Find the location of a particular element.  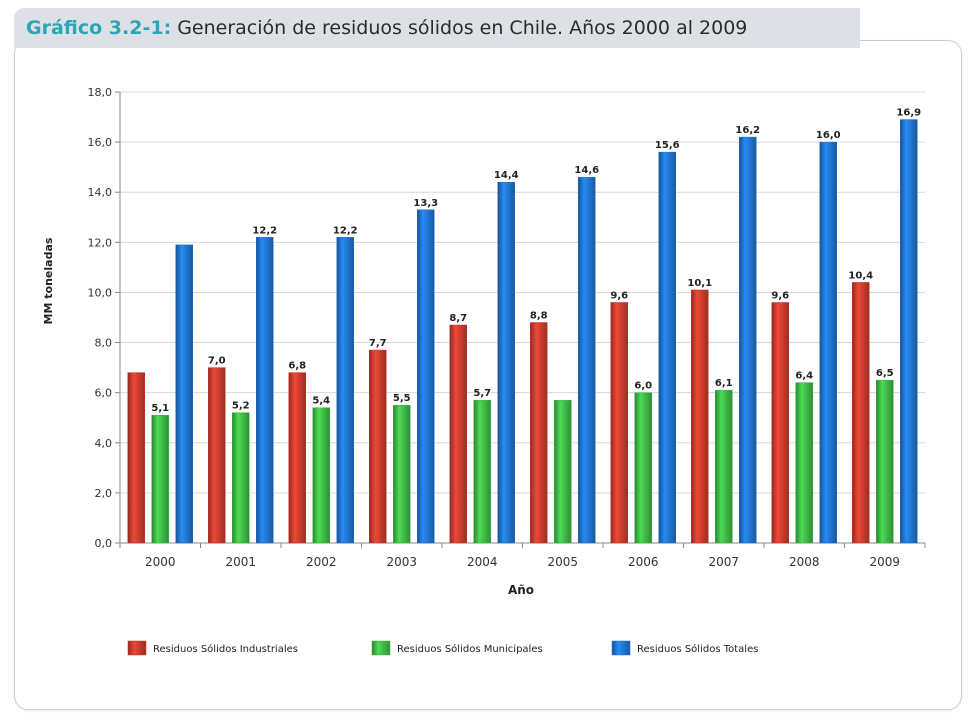

y-tick-label: 10,0 is located at coordinates (100, 292).